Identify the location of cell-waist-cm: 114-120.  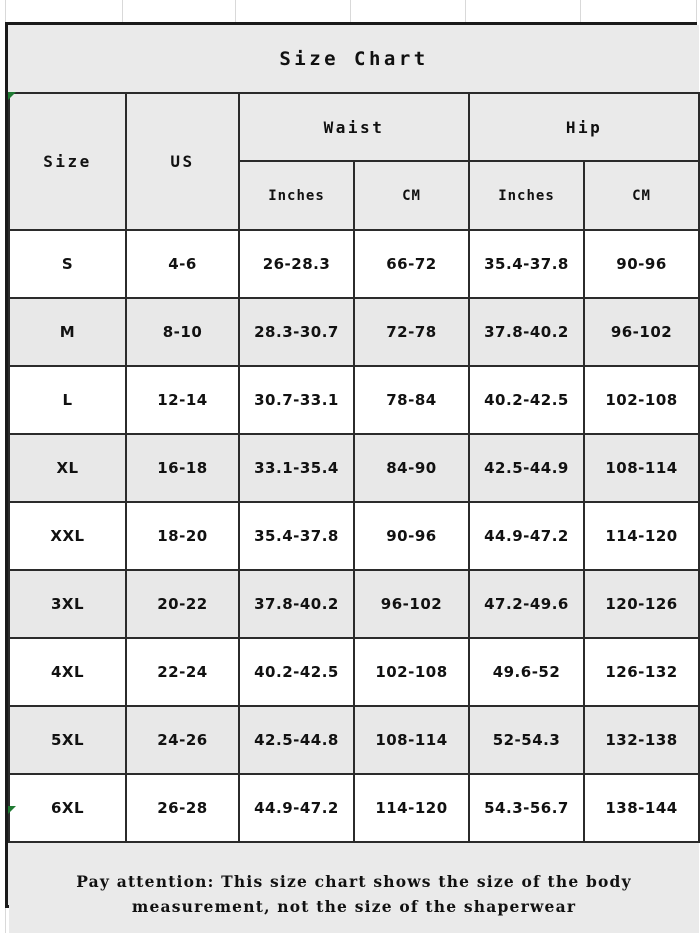
(411, 808).